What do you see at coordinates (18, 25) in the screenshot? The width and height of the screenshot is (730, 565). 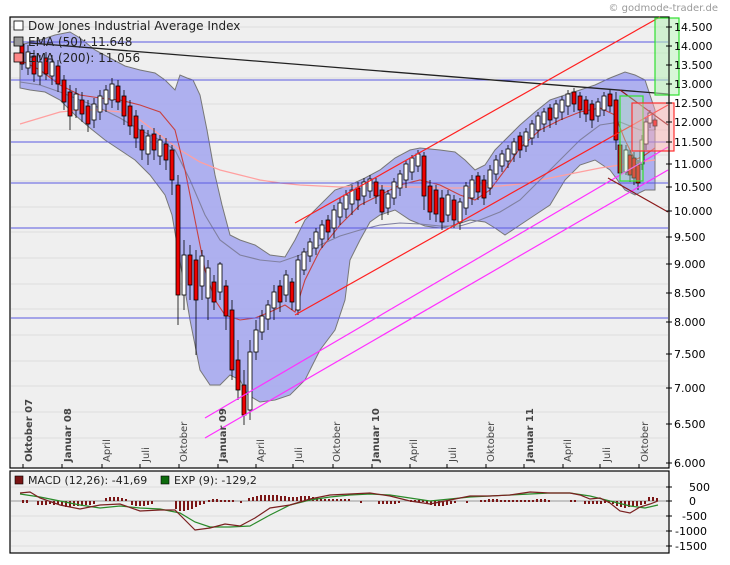 I see `legend-swatch-index` at bounding box center [18, 25].